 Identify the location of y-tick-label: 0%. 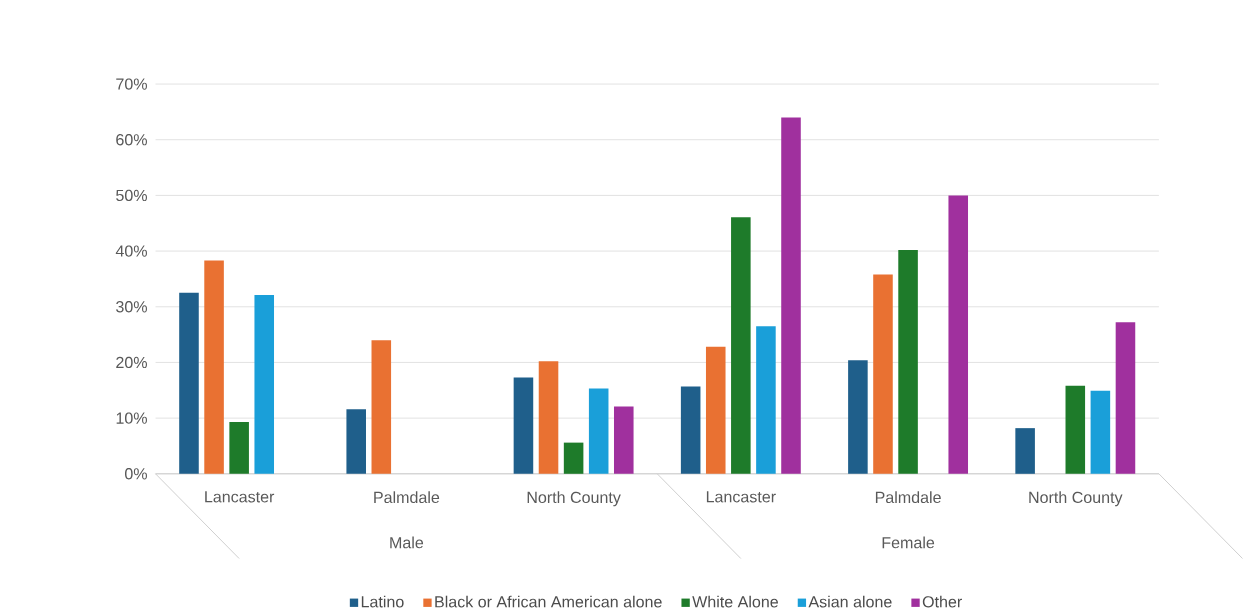
(136, 474).